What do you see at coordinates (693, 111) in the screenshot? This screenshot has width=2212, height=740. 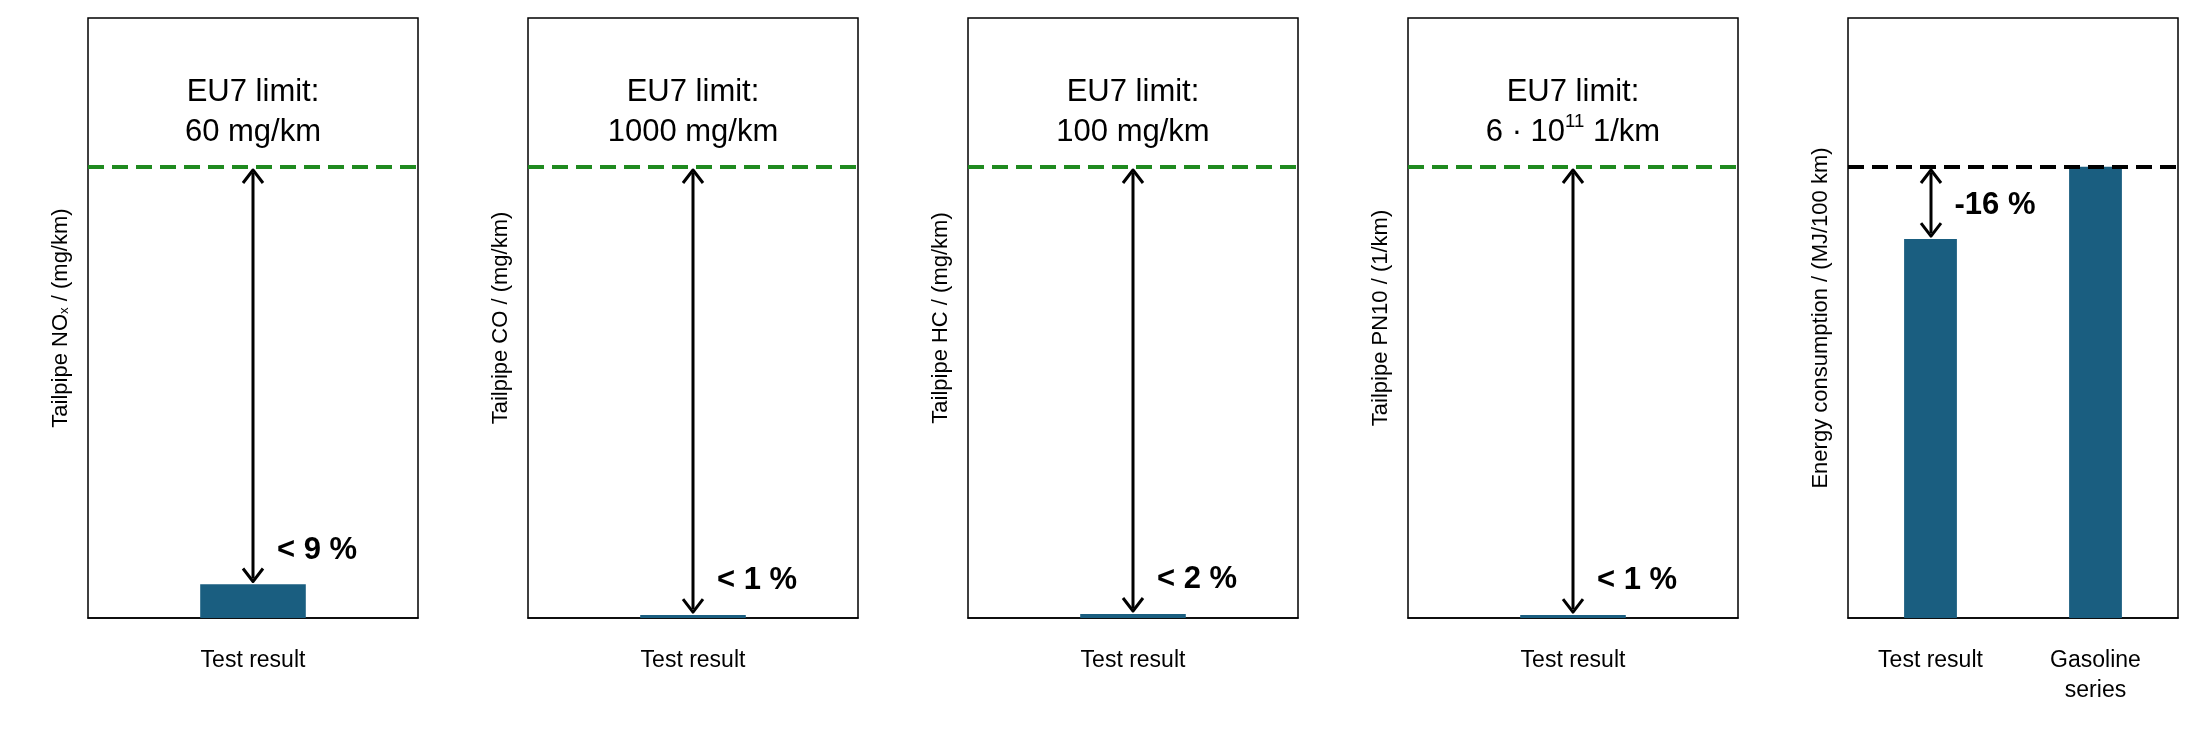 I see `text: EU7 limit: 1000 mg/km` at bounding box center [693, 111].